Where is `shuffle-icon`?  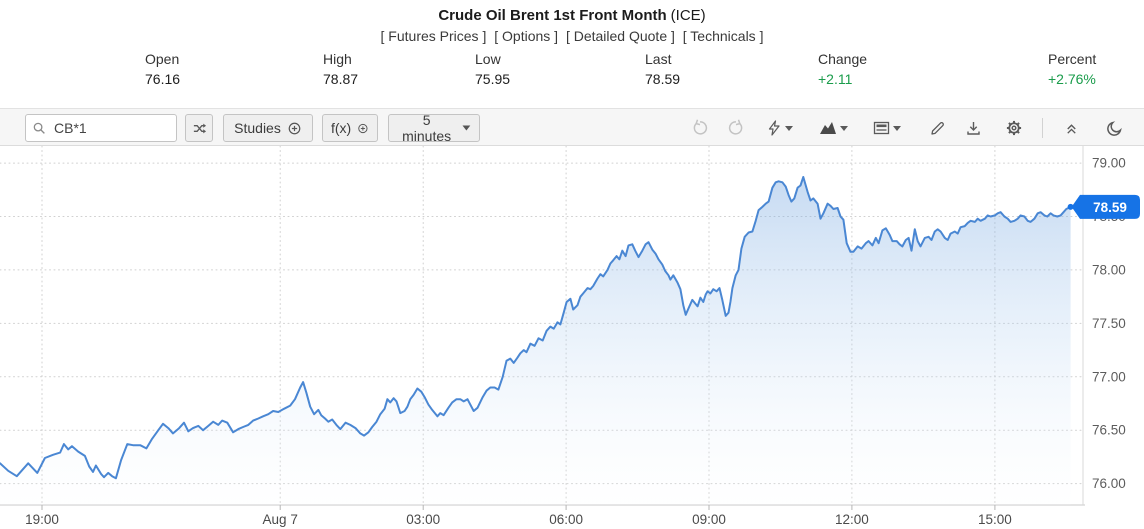 shuffle-icon is located at coordinates (199, 128).